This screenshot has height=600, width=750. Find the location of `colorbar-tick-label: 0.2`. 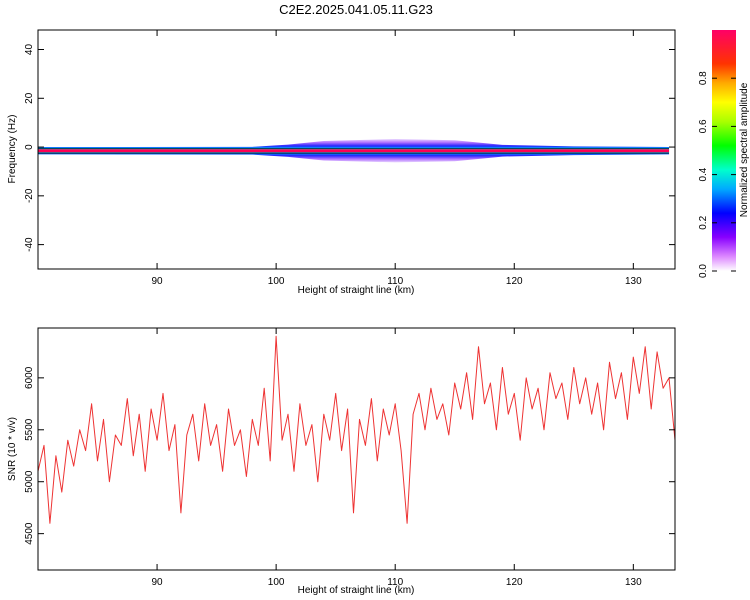

colorbar-tick-label: 0.2 is located at coordinates (703, 222).